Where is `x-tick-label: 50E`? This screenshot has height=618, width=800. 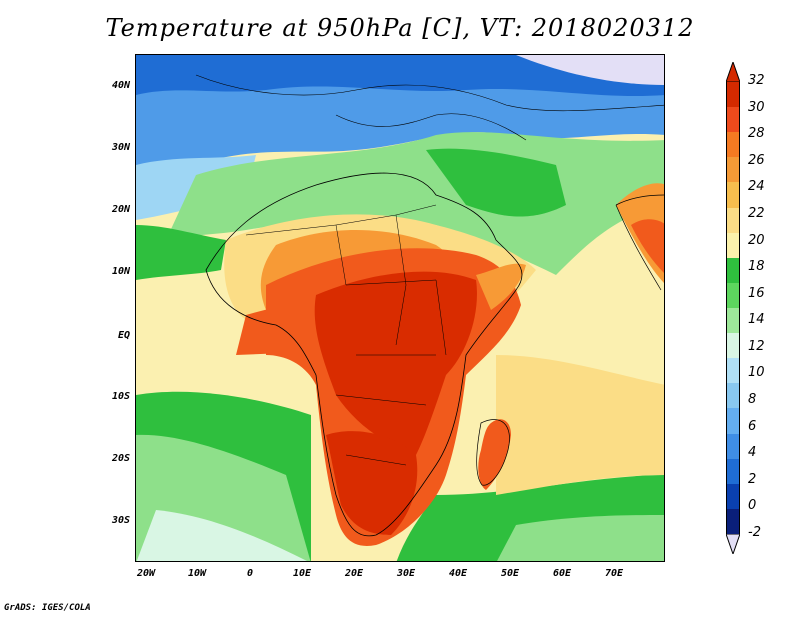 x-tick-label: 50E is located at coordinates (510, 573).